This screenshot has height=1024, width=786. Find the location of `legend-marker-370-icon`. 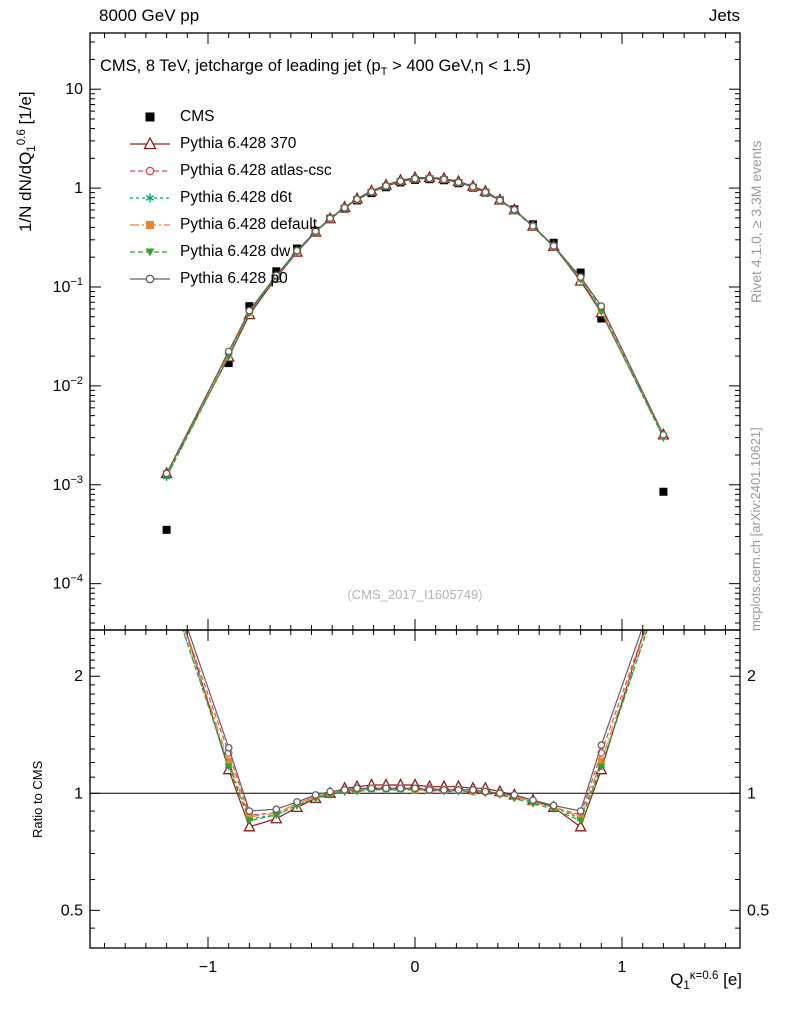

legend-marker-370-icon is located at coordinates (150, 142).